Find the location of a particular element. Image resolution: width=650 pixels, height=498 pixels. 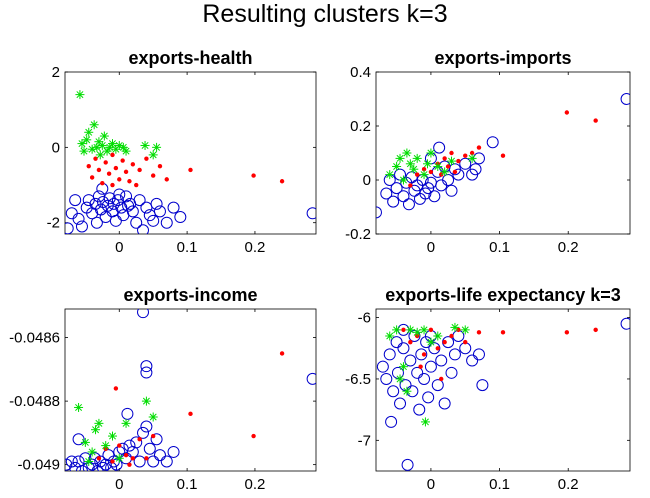

y-tick-label: -0.049 is located at coordinates (38, 465).